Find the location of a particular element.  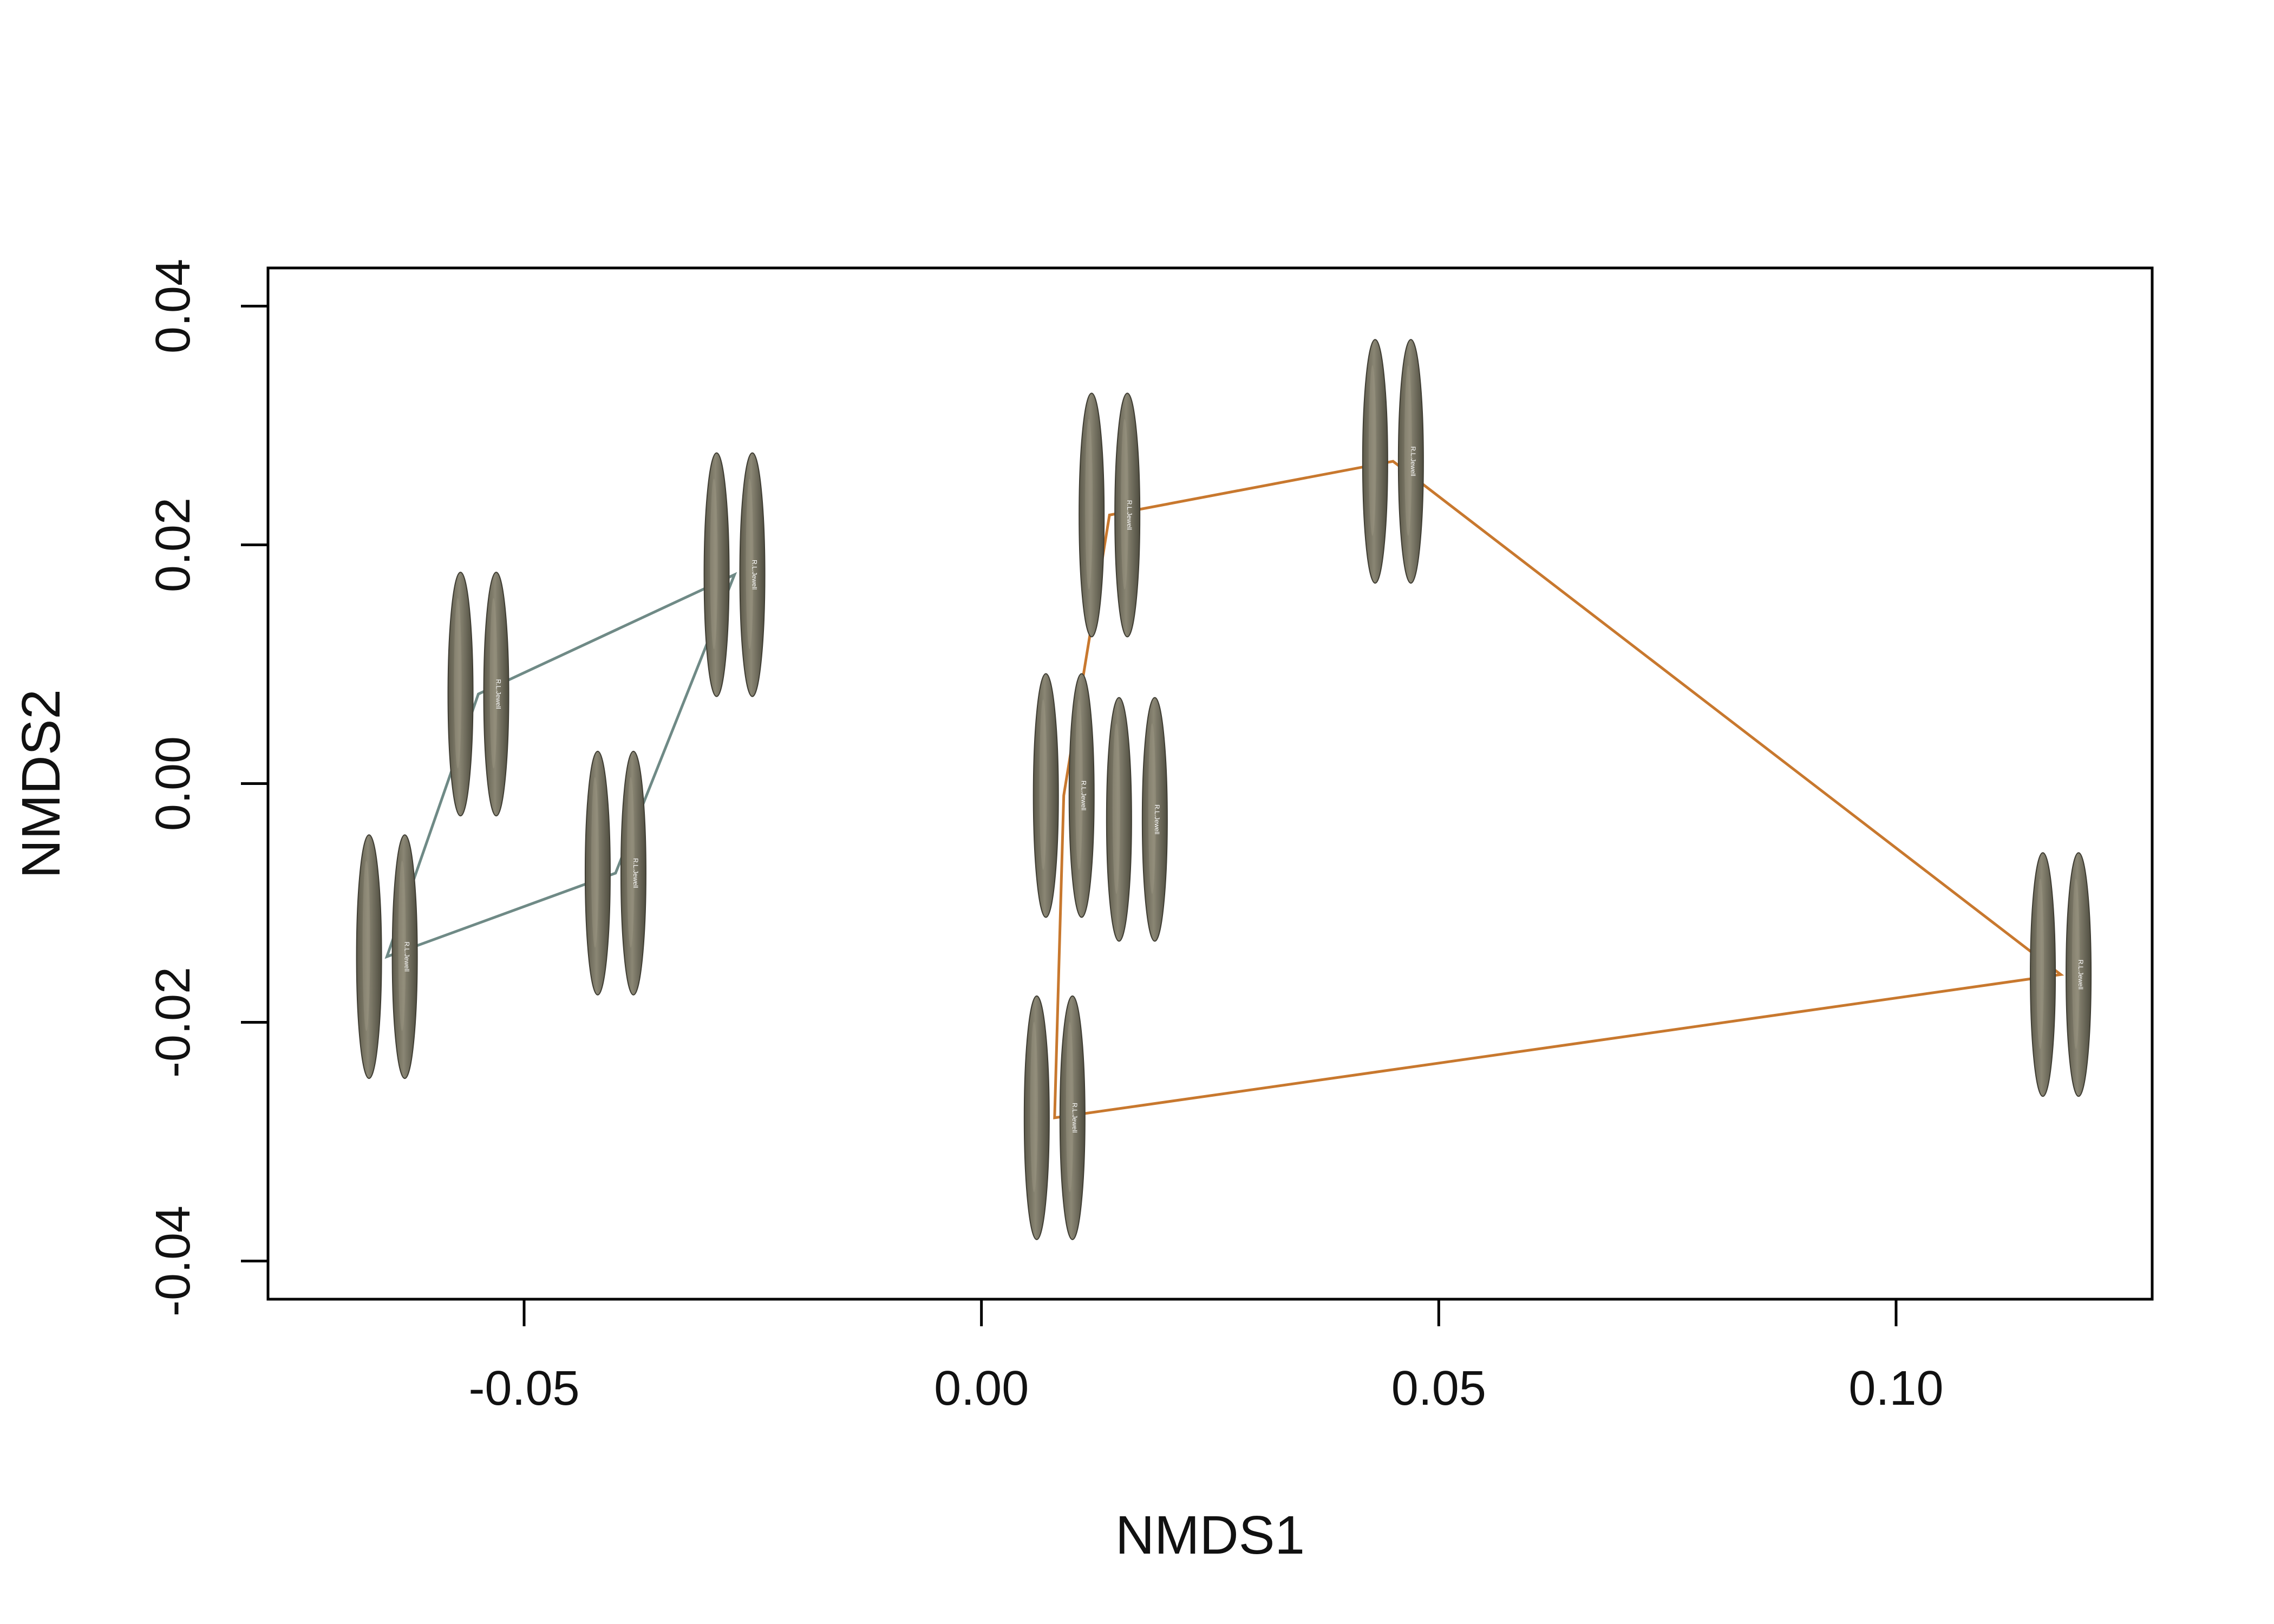

x-axis-title: NMDS1 is located at coordinates (1210, 1535).